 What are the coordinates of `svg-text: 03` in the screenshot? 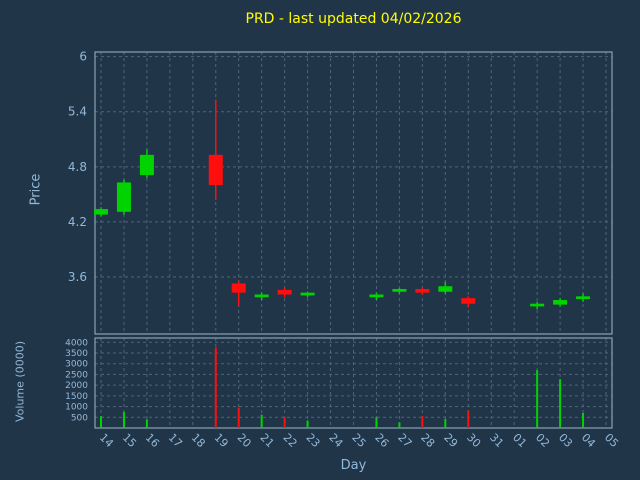 It's located at (565, 440).